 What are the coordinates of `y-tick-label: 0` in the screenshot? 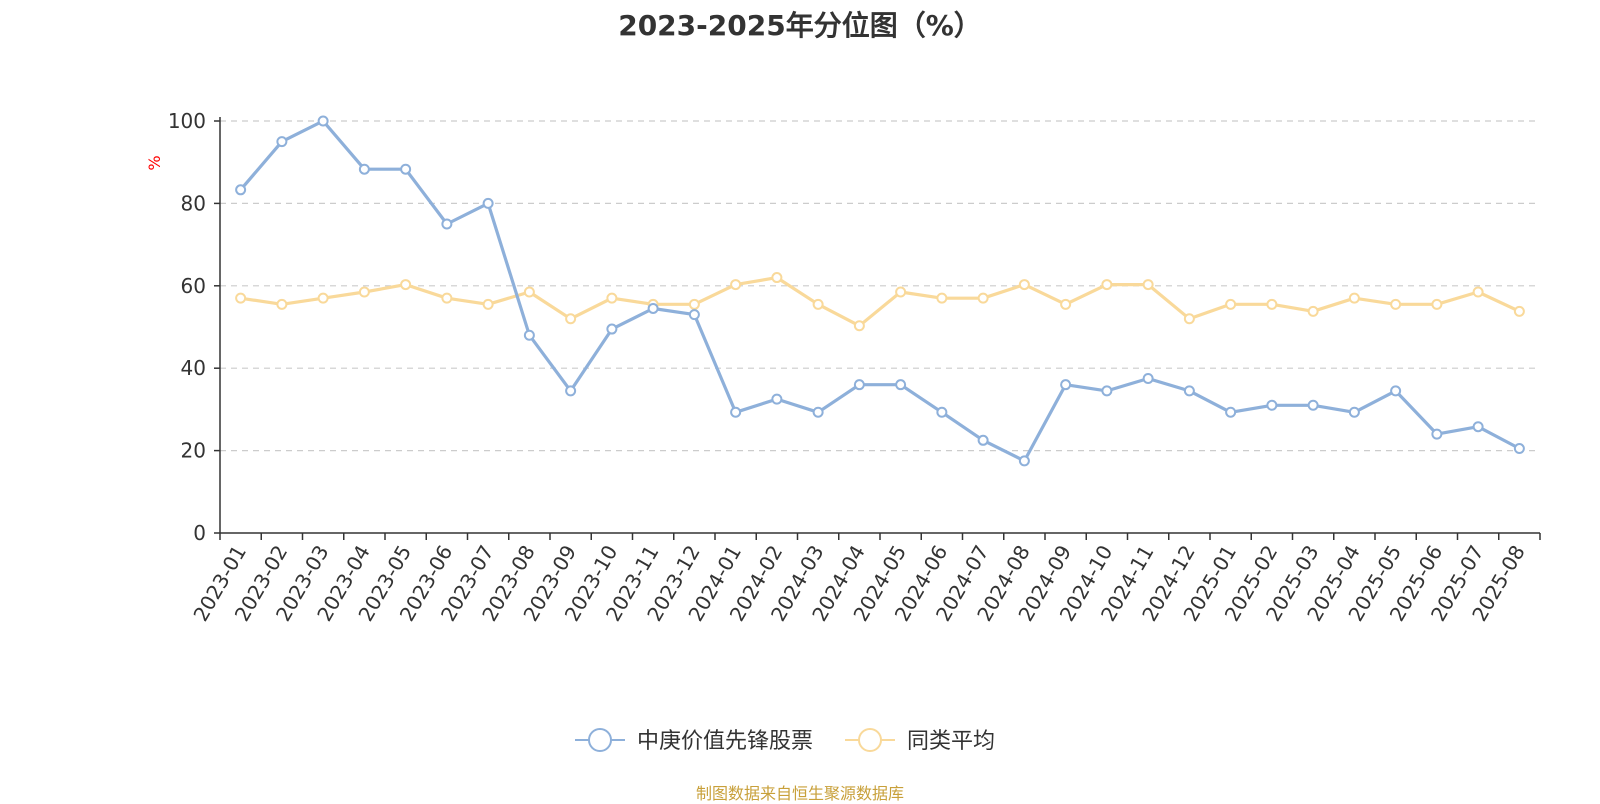 It's located at (199, 533).